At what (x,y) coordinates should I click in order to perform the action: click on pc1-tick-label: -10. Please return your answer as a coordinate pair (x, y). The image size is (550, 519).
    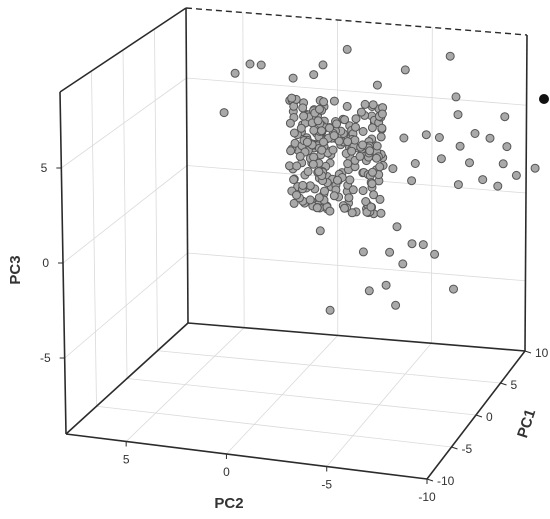
    Looking at the image, I should click on (446, 481).